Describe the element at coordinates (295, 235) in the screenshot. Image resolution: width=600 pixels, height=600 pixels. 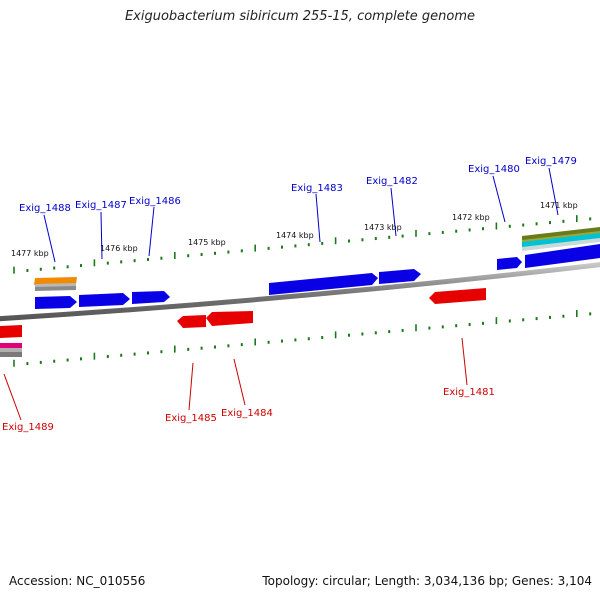
I see `scale-label: 1474 kbp` at that location.